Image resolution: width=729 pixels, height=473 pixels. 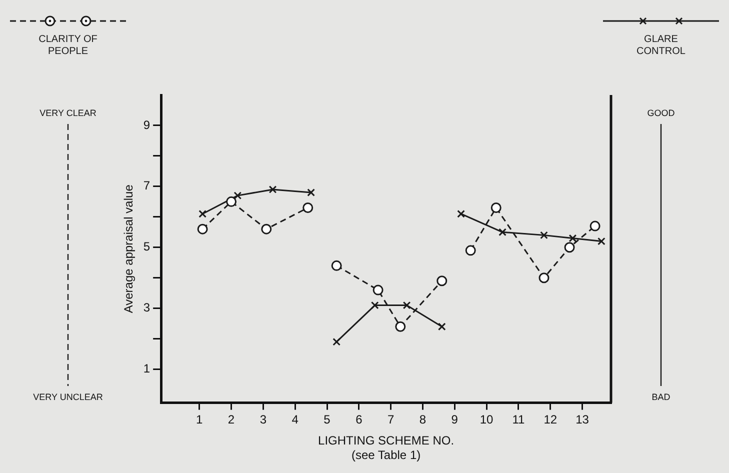 I want to click on x-tick-label: 13, so click(x=583, y=419).